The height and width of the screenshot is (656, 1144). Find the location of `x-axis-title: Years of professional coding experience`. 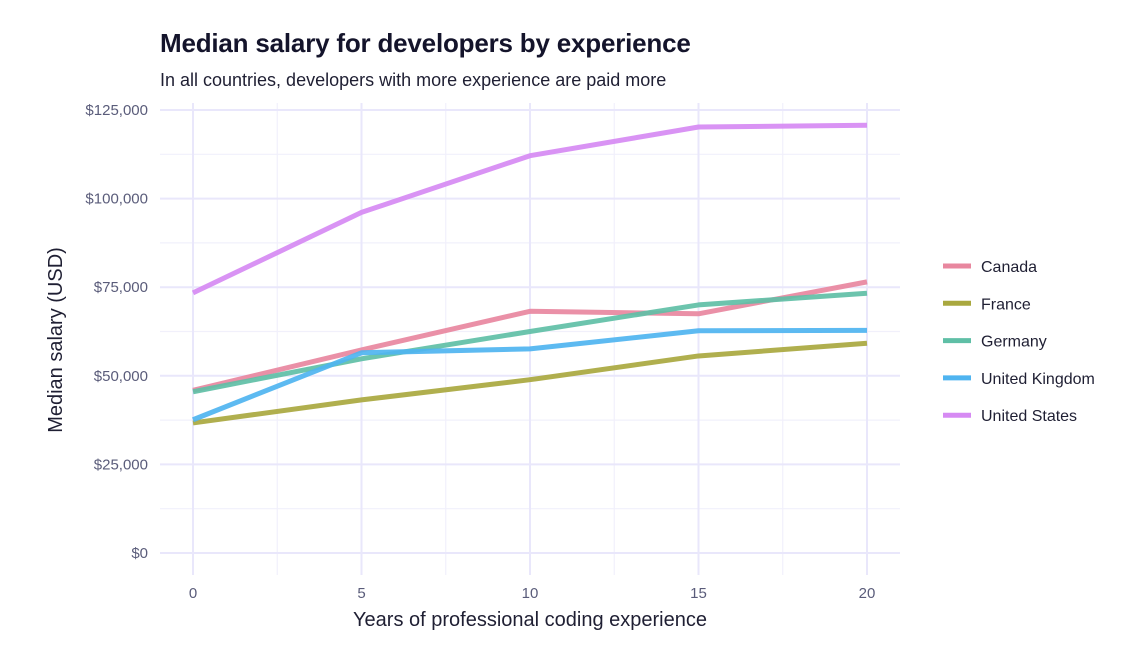

x-axis-title: Years of professional coding experience is located at coordinates (530, 620).